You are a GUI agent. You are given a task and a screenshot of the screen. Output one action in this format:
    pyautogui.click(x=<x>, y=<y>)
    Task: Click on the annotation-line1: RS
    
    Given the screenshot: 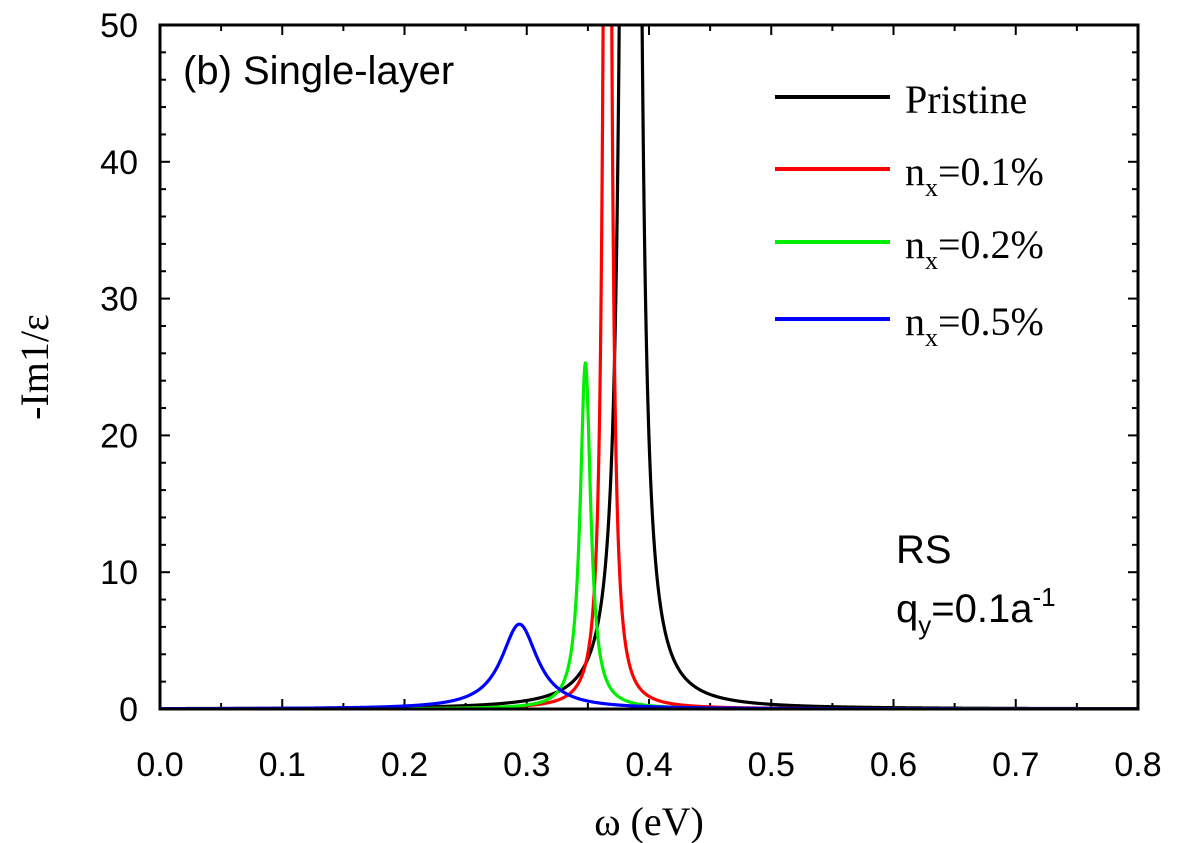 What is the action you would take?
    pyautogui.click(x=924, y=550)
    